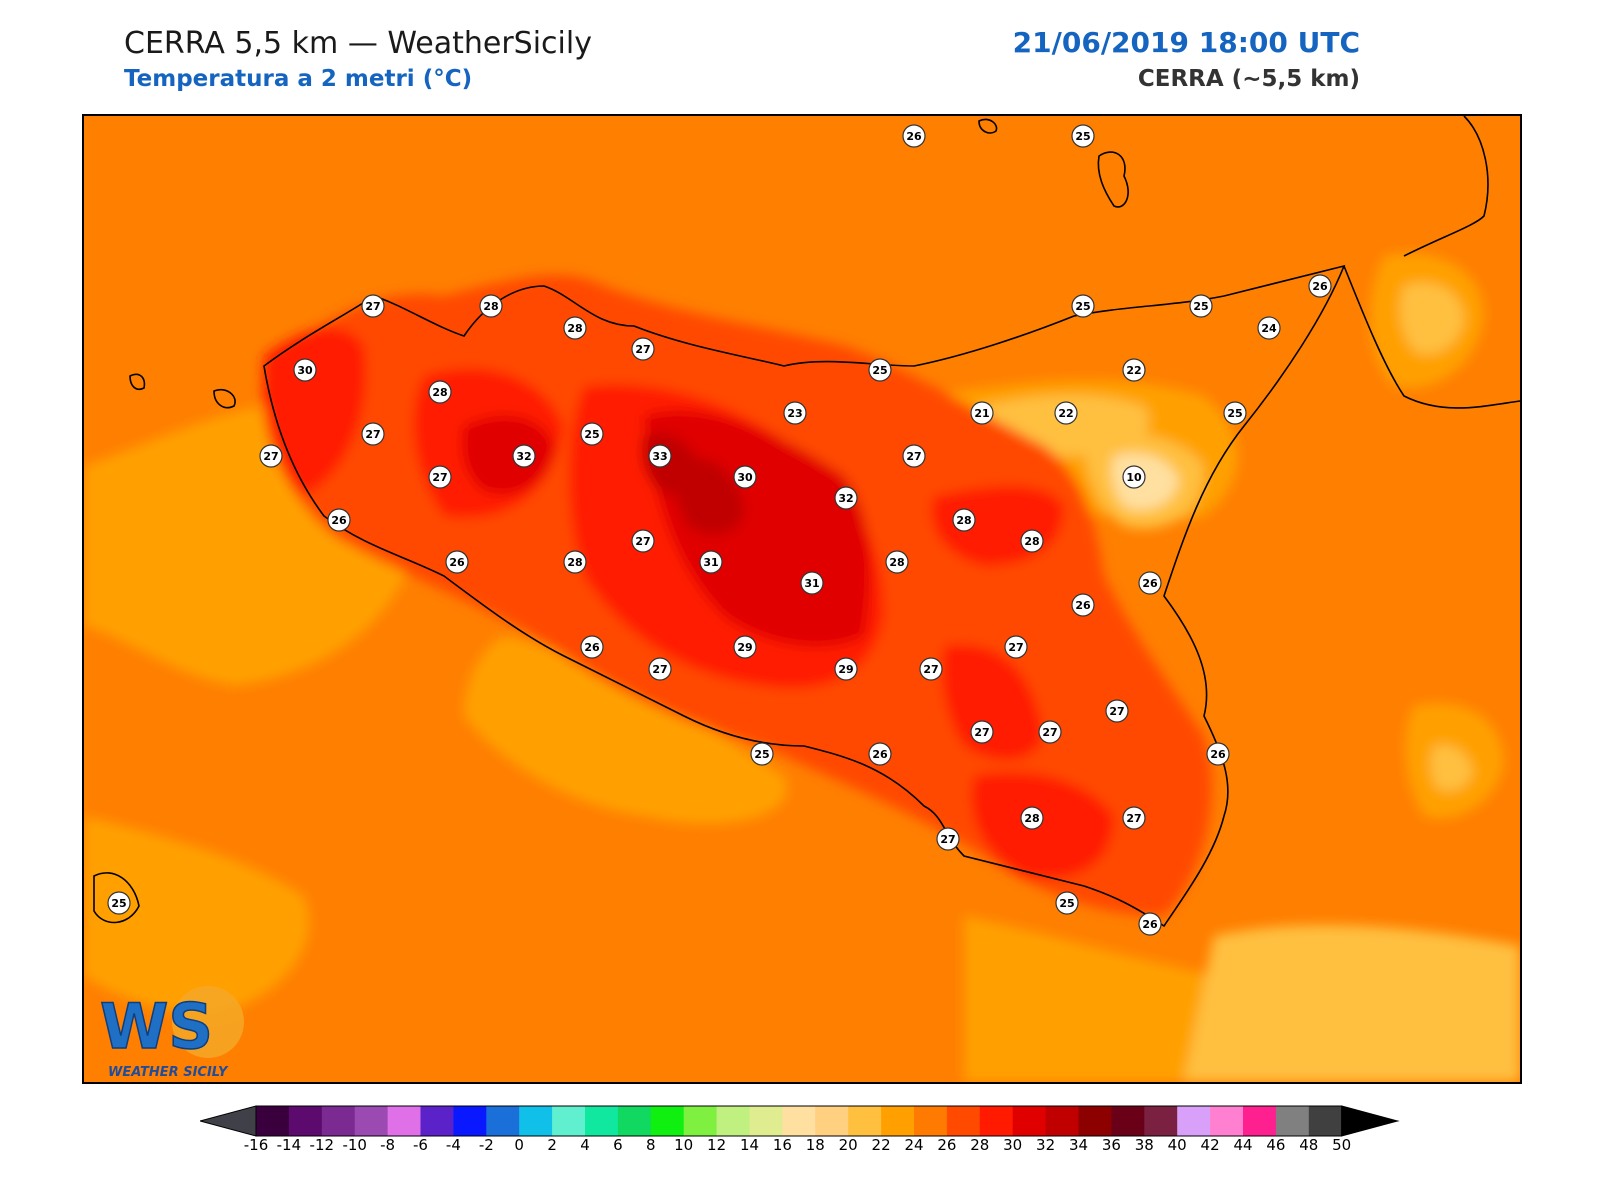 The width and height of the screenshot is (1600, 1200). What do you see at coordinates (1177, 1145) in the screenshot?
I see `colorbar-tick-label: 40` at bounding box center [1177, 1145].